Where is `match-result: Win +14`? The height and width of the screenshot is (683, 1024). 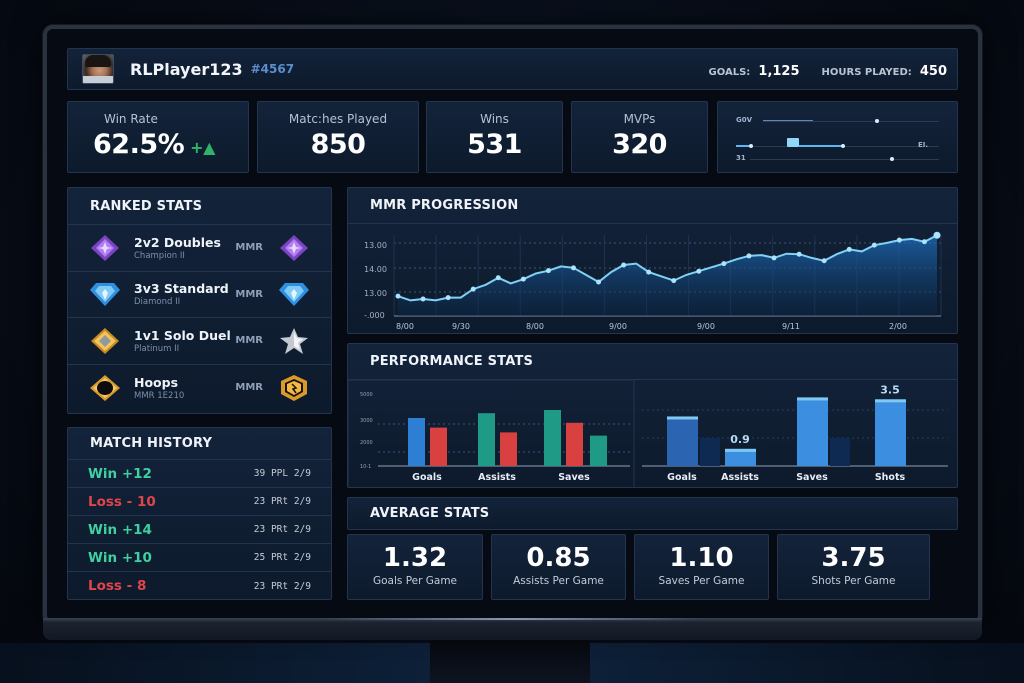
match-result: Win +14 is located at coordinates (120, 529).